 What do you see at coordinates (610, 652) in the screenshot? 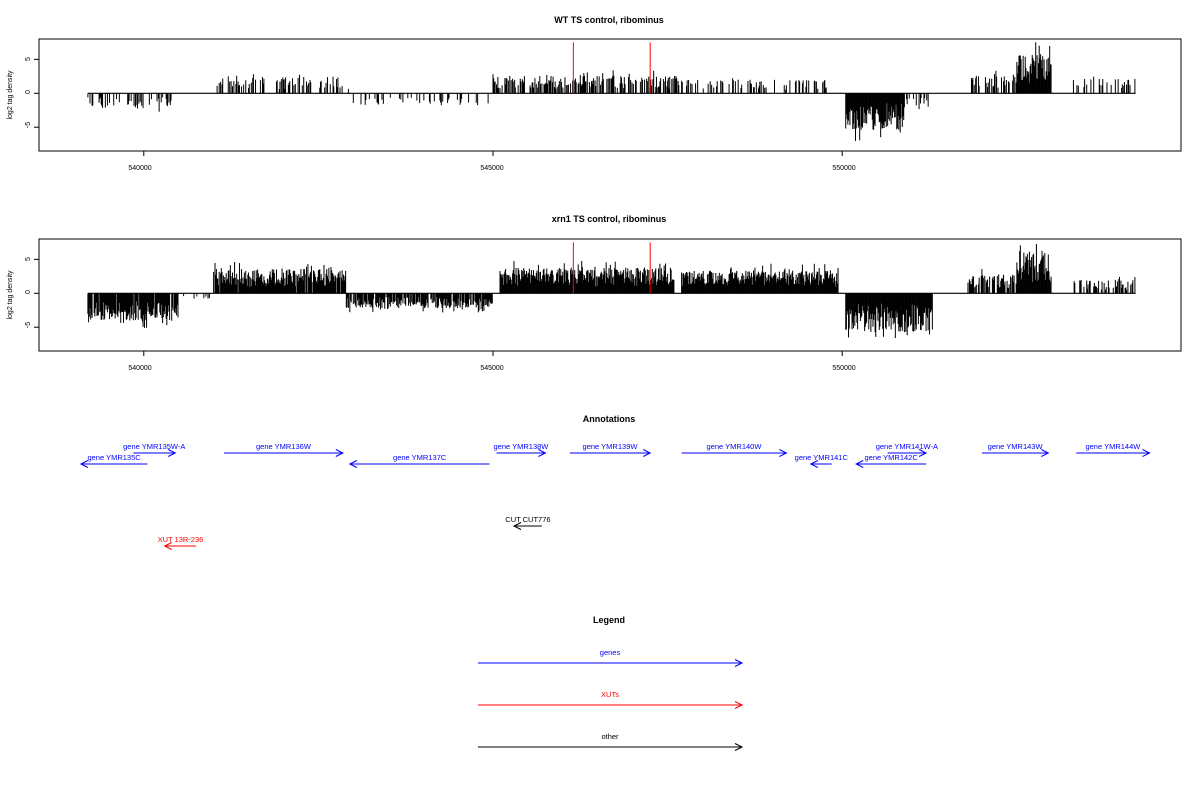
I see `legend-label: genes` at bounding box center [610, 652].